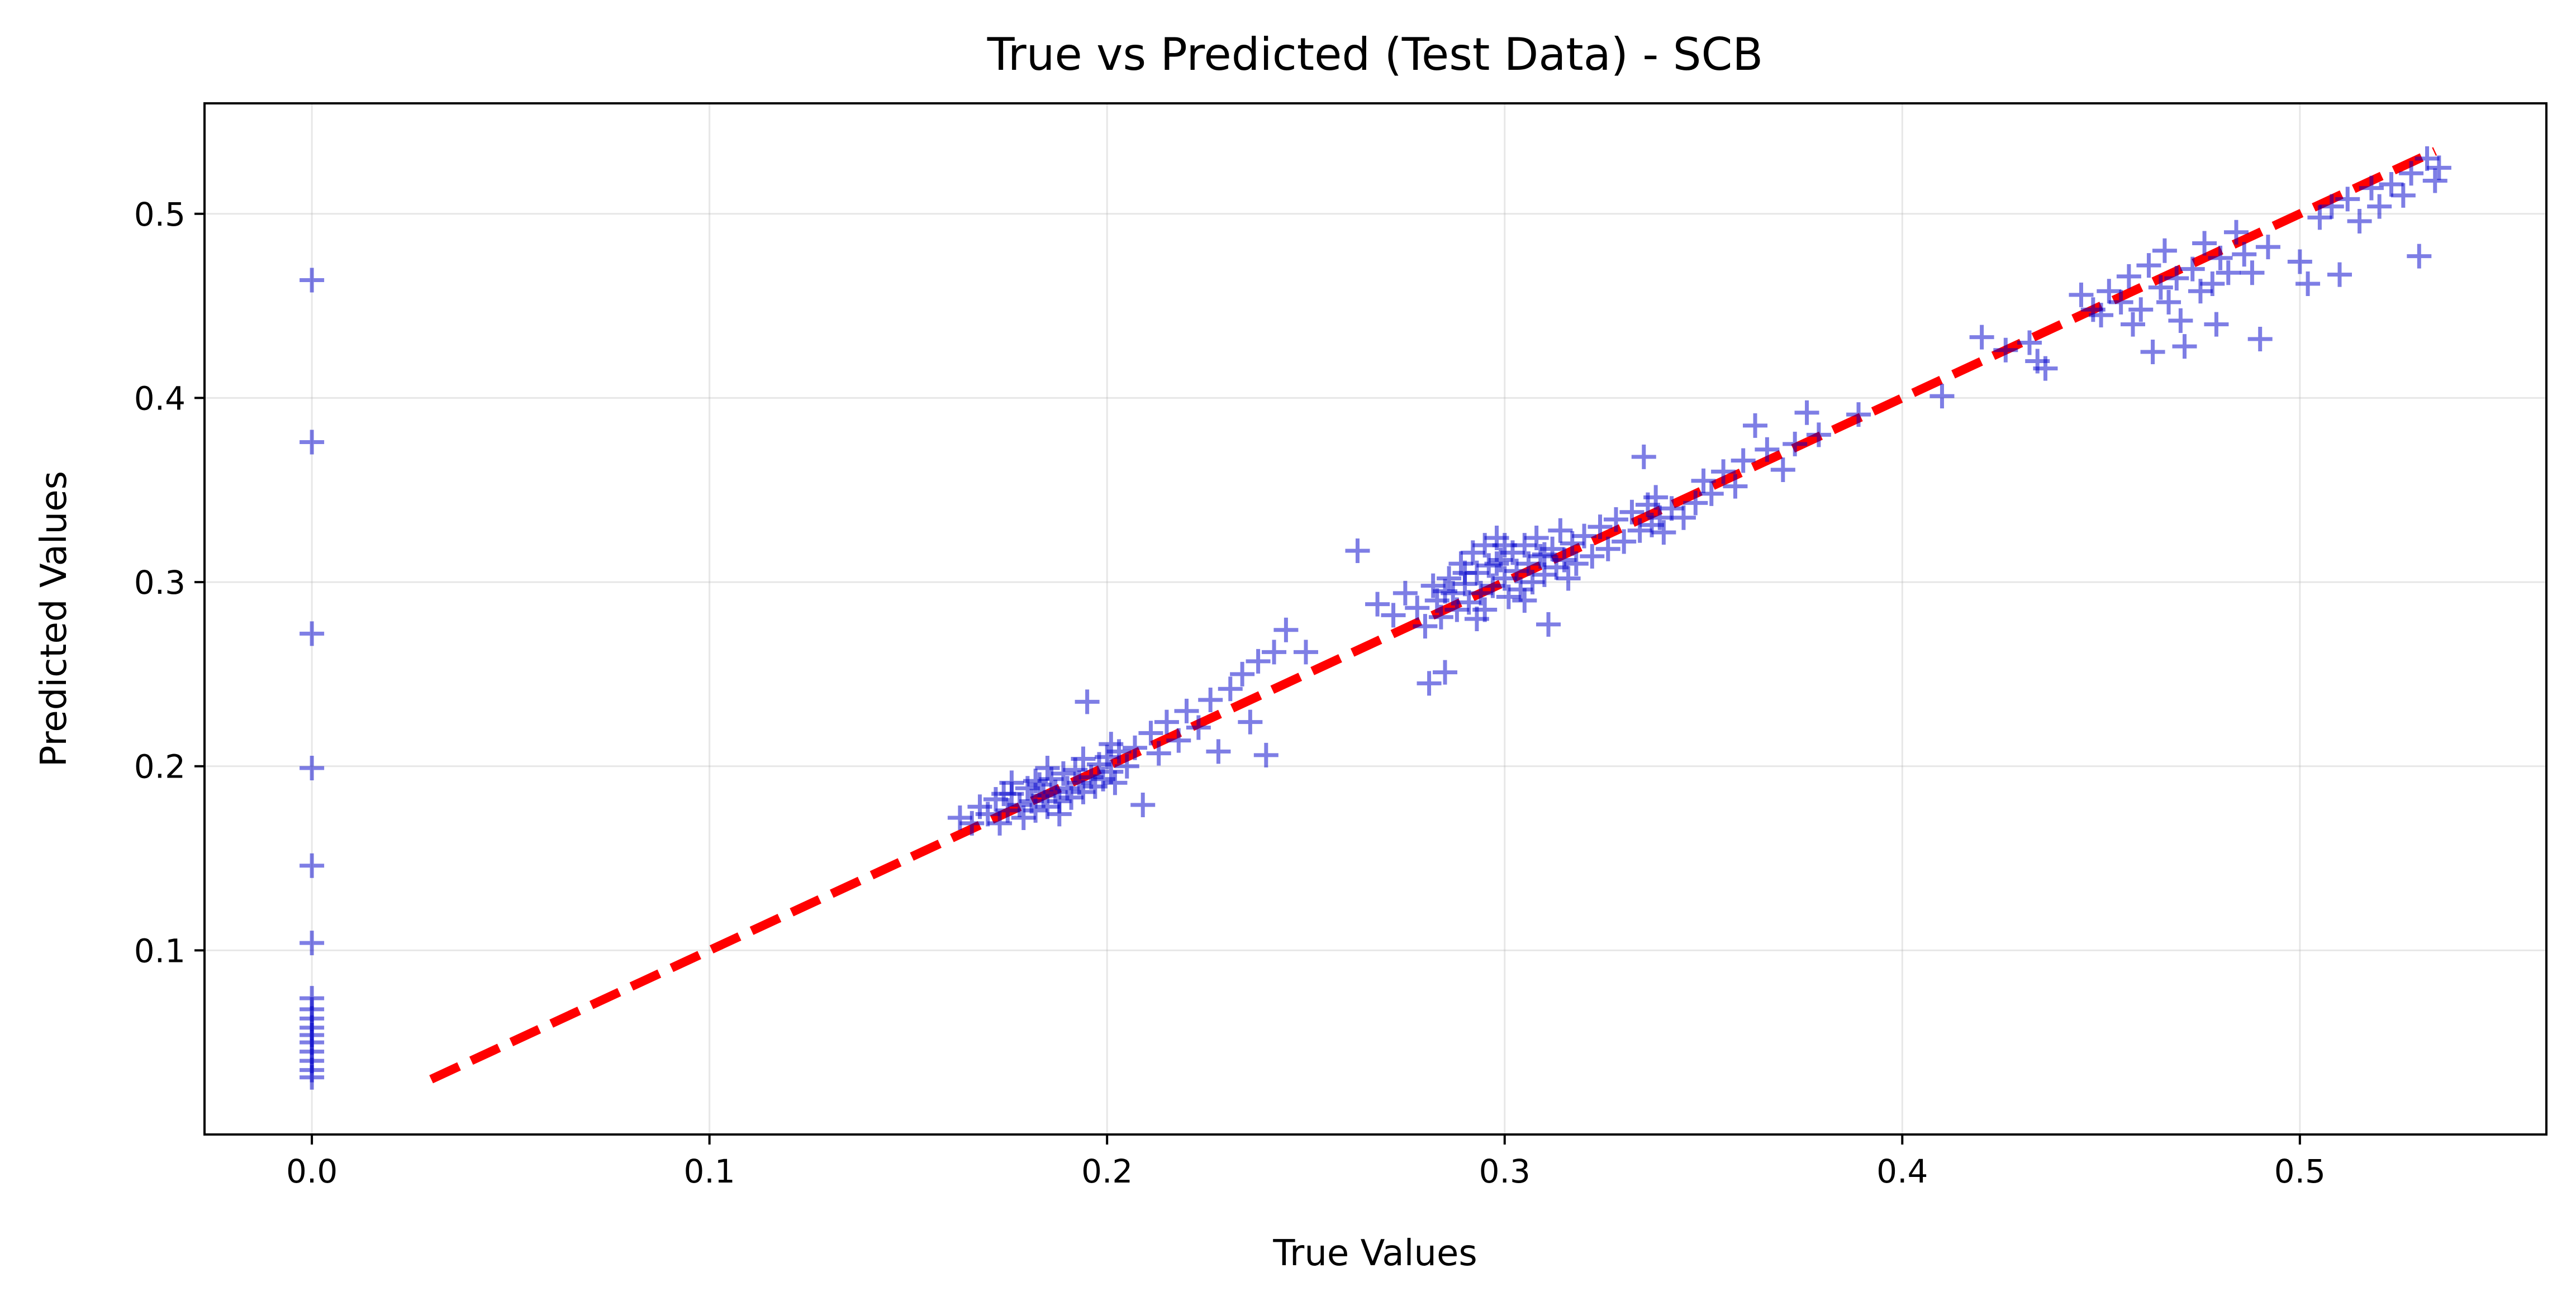 This screenshot has width=2576, height=1311. Describe the element at coordinates (312, 1171) in the screenshot. I see `x-tick-label: 0.0` at that location.